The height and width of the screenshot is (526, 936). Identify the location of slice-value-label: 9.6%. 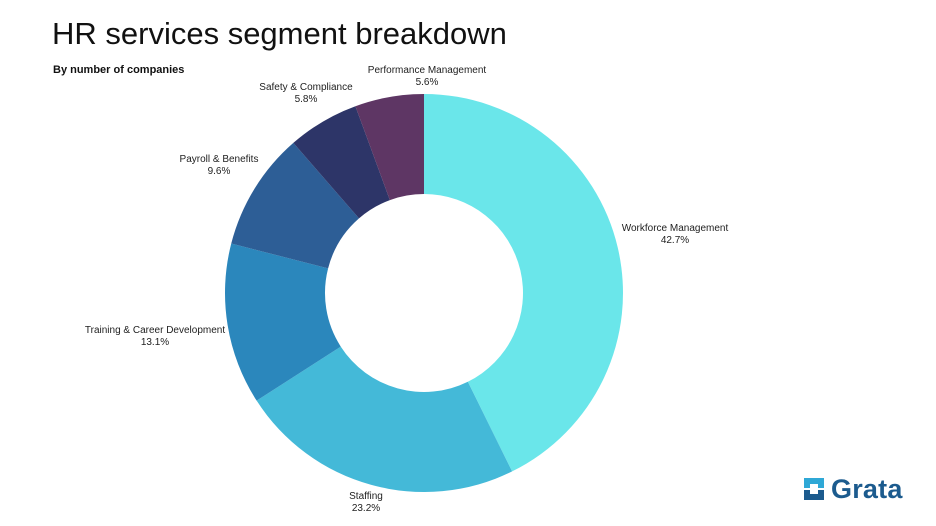
(219, 171).